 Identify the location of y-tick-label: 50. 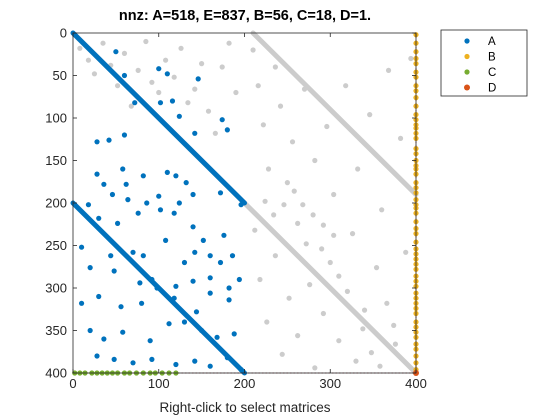
(60, 75).